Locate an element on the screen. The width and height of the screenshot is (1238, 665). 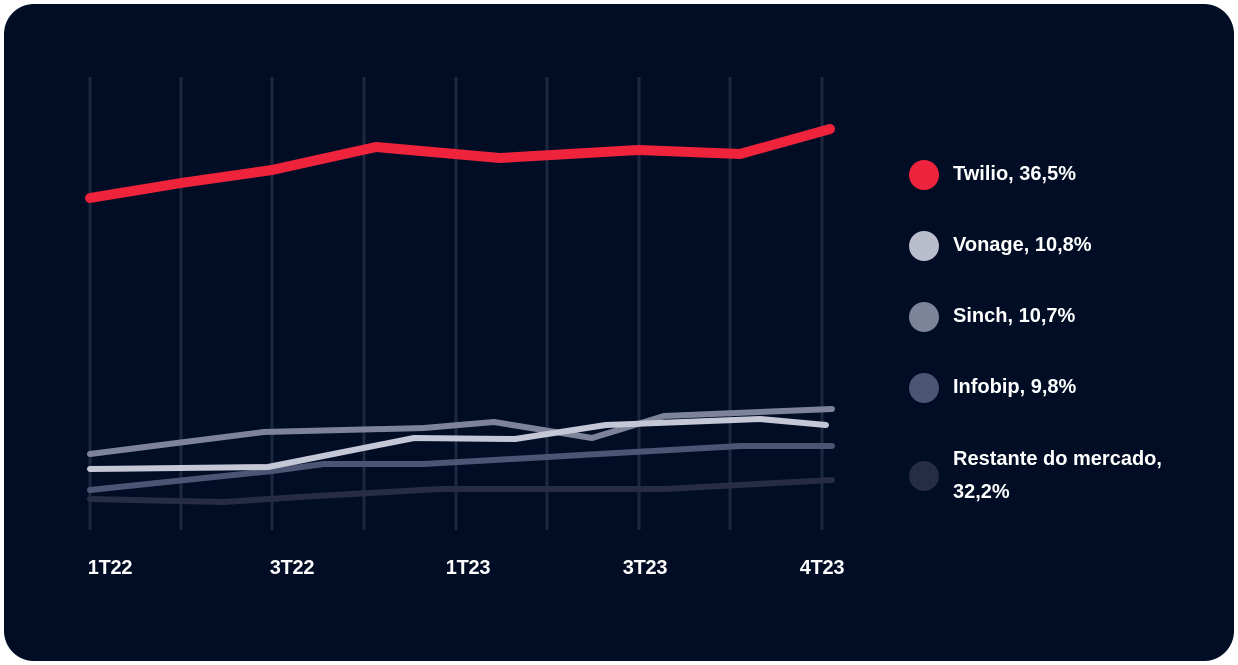
legend-label: Twilio, 36,5% is located at coordinates (1014, 174).